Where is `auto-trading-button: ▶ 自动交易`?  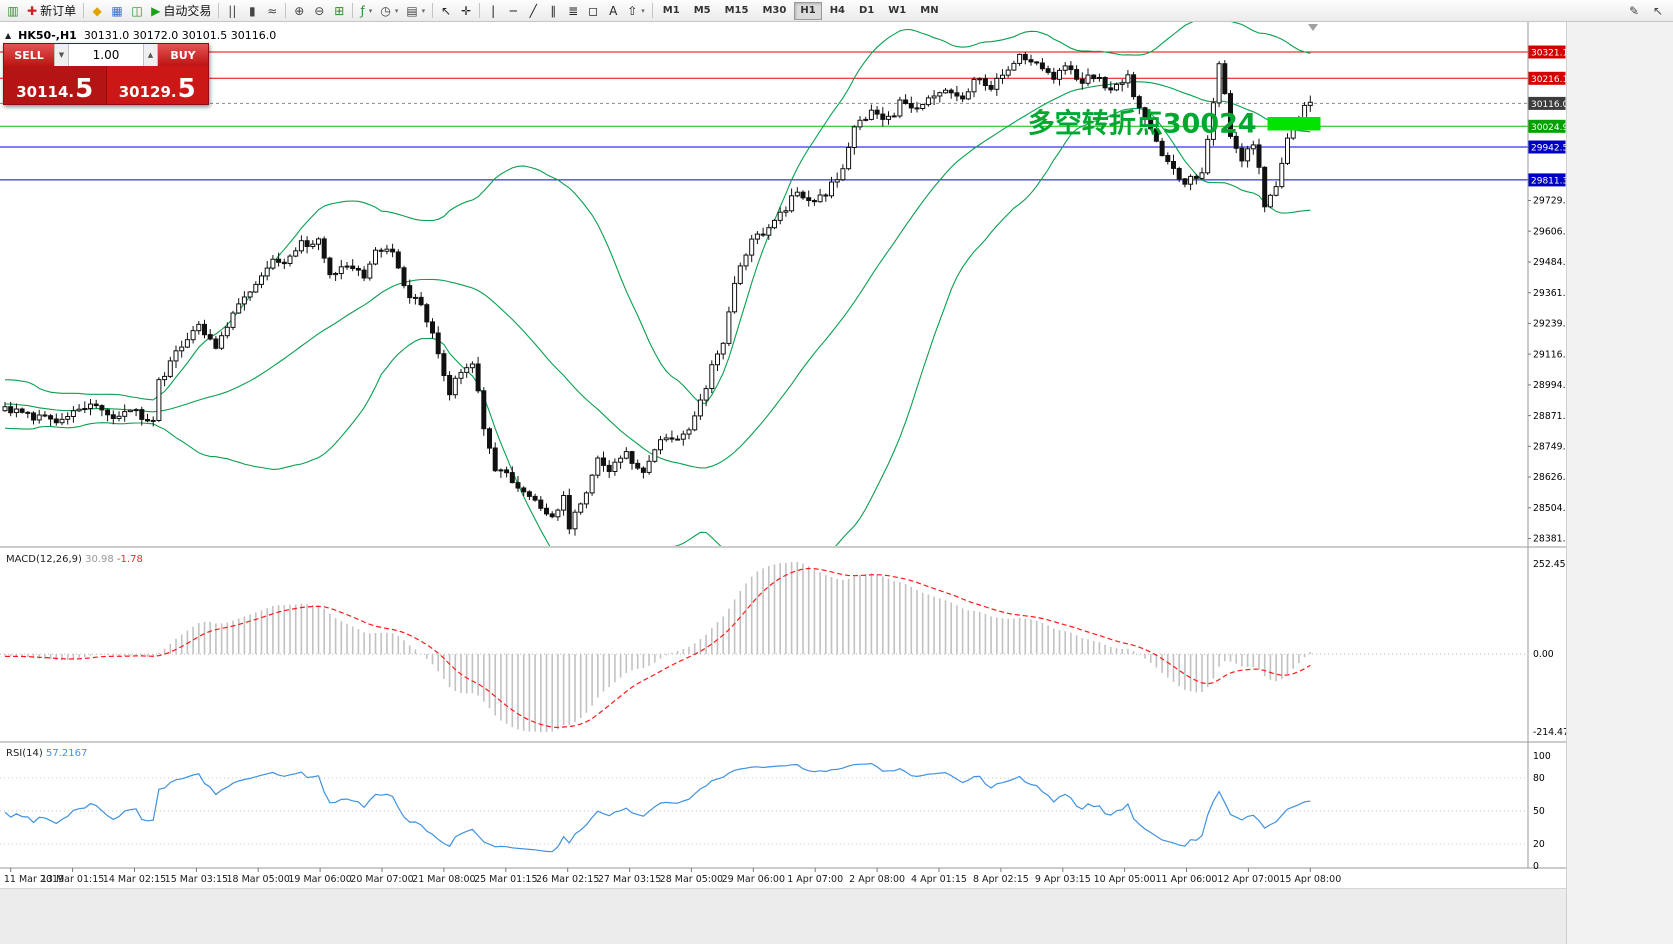 auto-trading-button: ▶ 自动交易 is located at coordinates (181, 11).